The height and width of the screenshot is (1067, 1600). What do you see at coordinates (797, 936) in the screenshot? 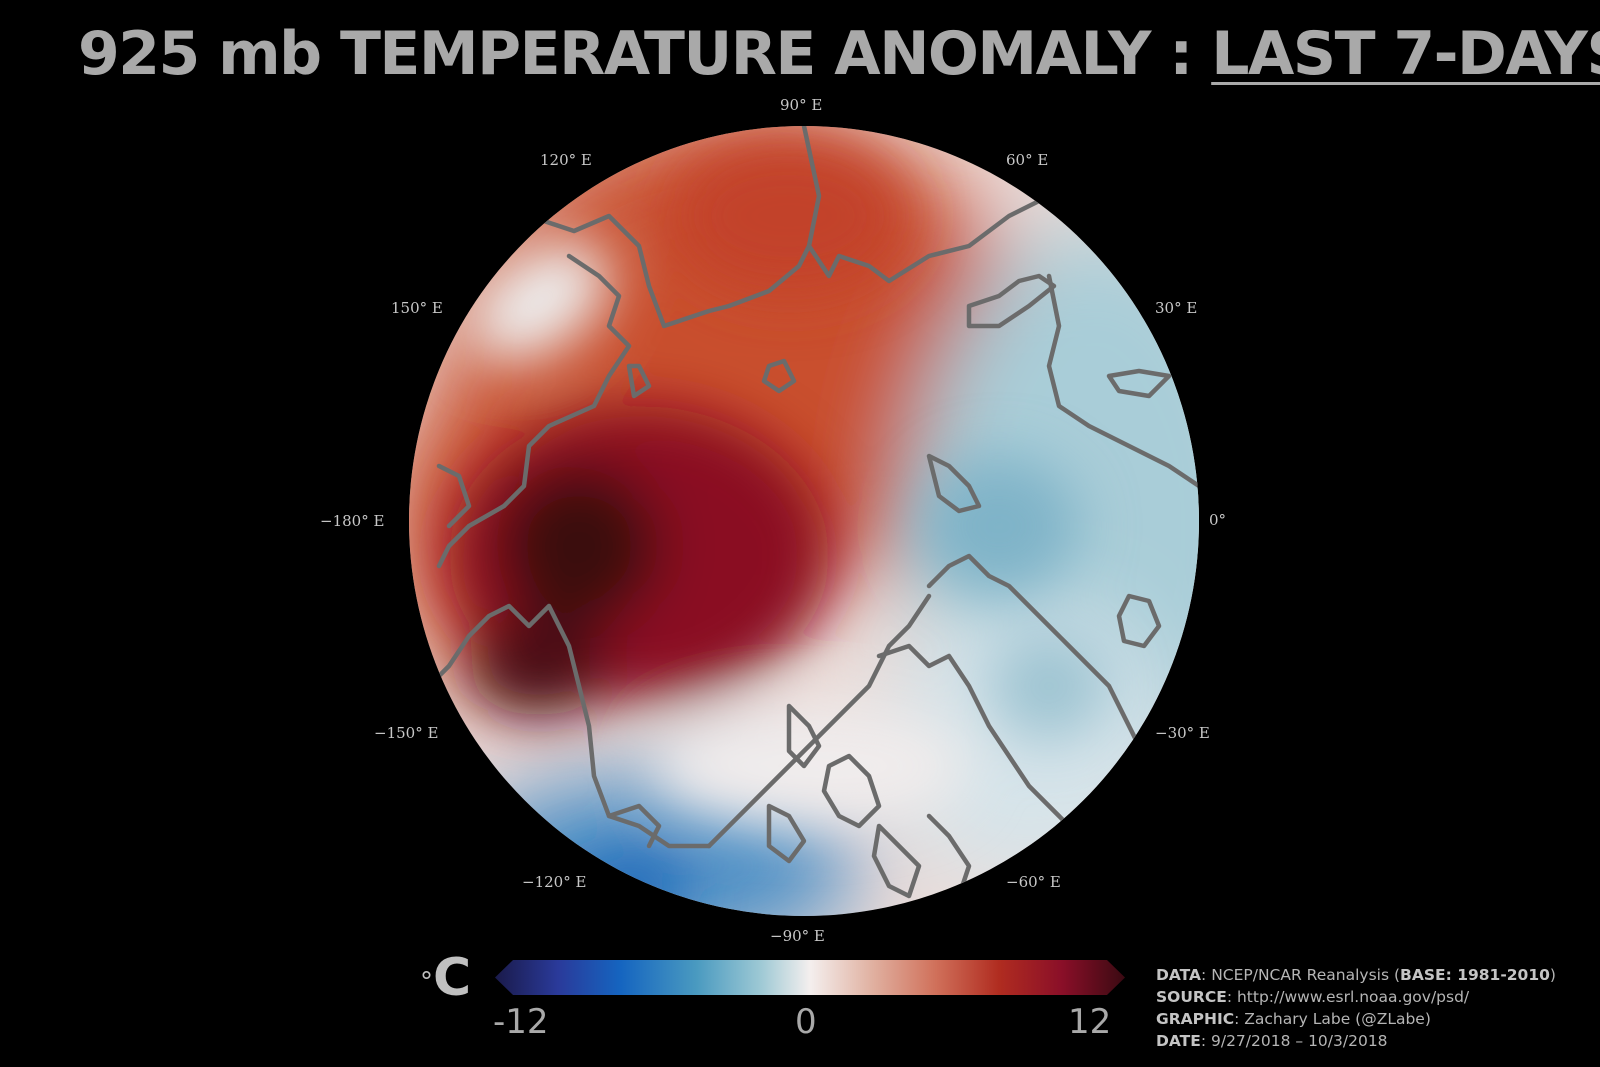
I see `lon-label-minus90e: −90° E` at bounding box center [797, 936].